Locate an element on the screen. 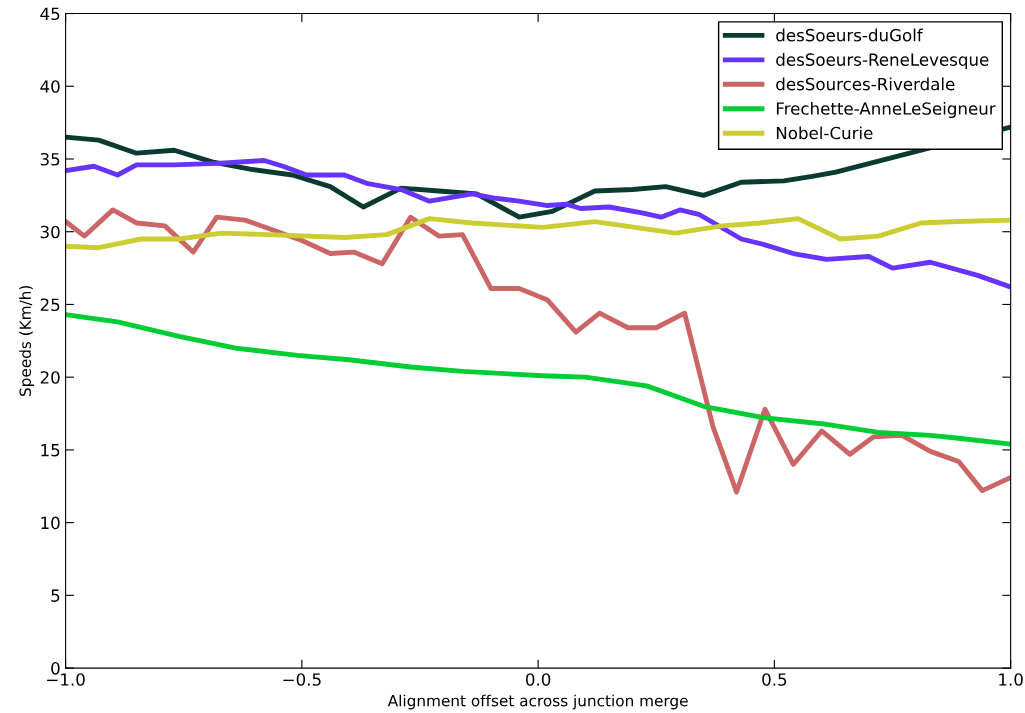  legend-label: Nobel-Curie is located at coordinates (824, 133).